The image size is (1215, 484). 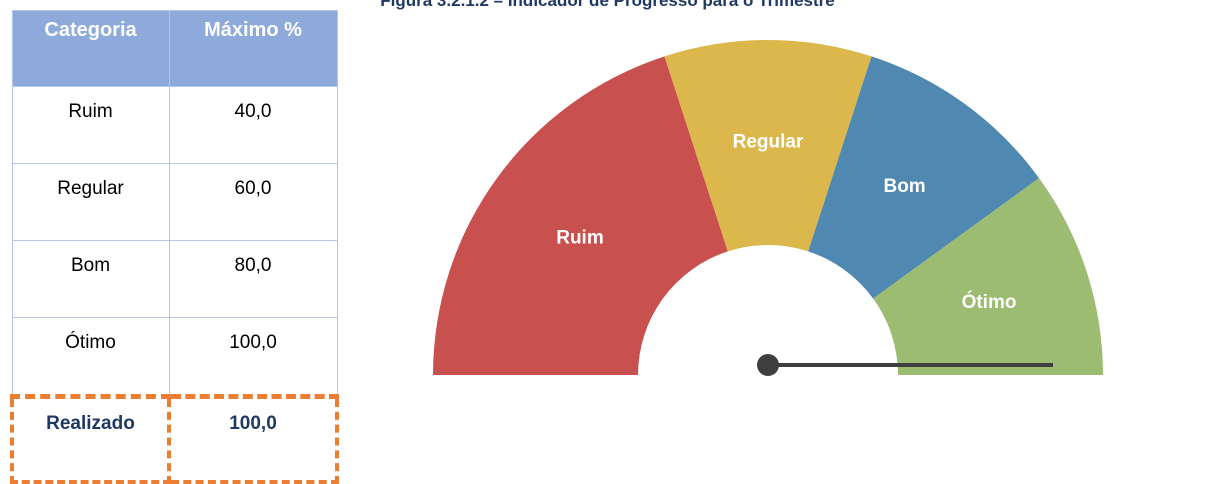 What do you see at coordinates (768, 365) in the screenshot?
I see `needle-hub` at bounding box center [768, 365].